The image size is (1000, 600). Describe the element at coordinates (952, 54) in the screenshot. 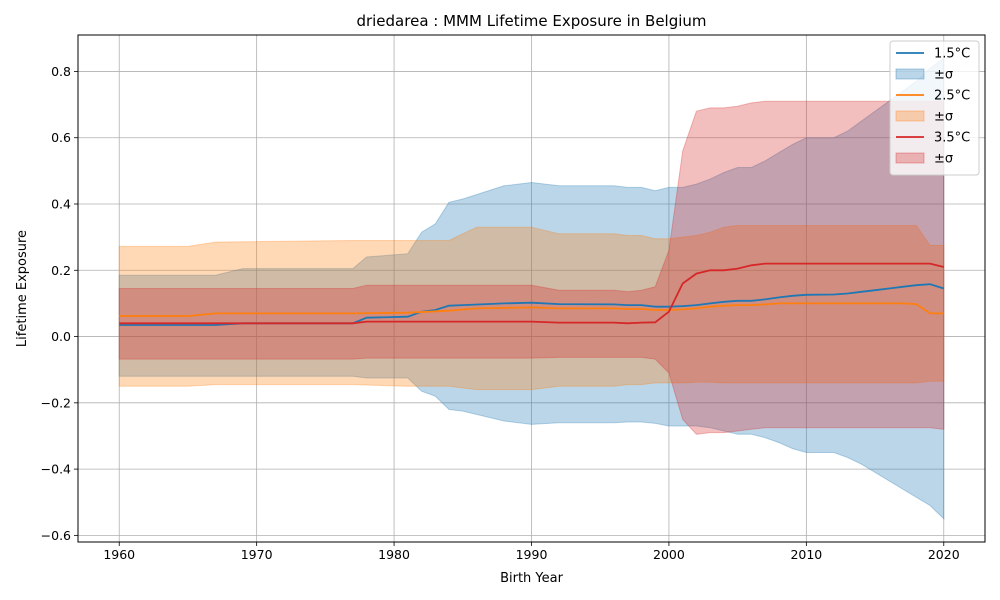

I see `legend-label: 1.5°C` at that location.